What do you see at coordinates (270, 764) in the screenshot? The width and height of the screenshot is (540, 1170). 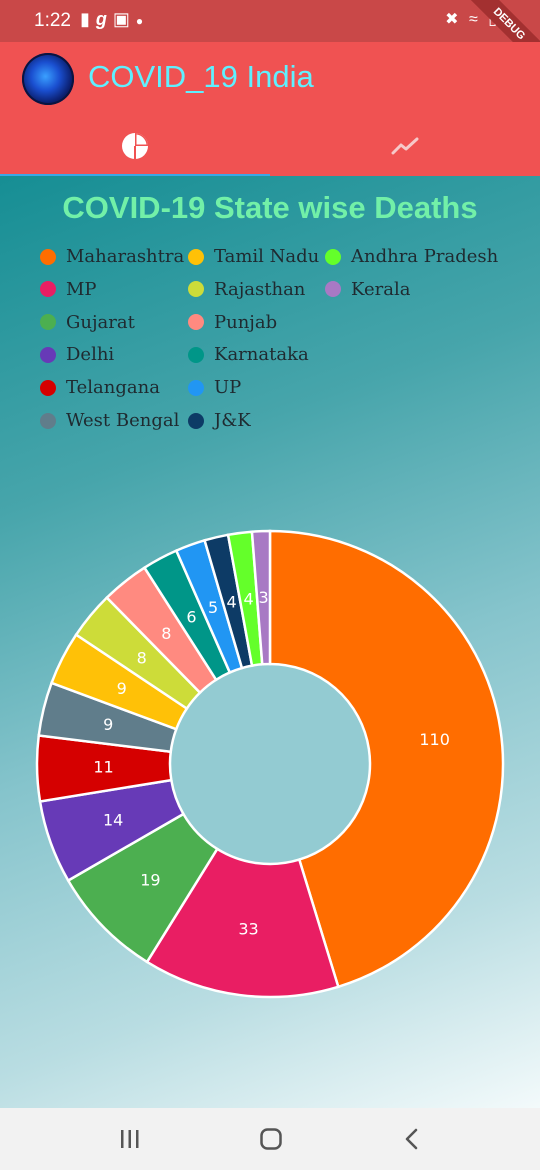 I see `donut-hole` at bounding box center [270, 764].